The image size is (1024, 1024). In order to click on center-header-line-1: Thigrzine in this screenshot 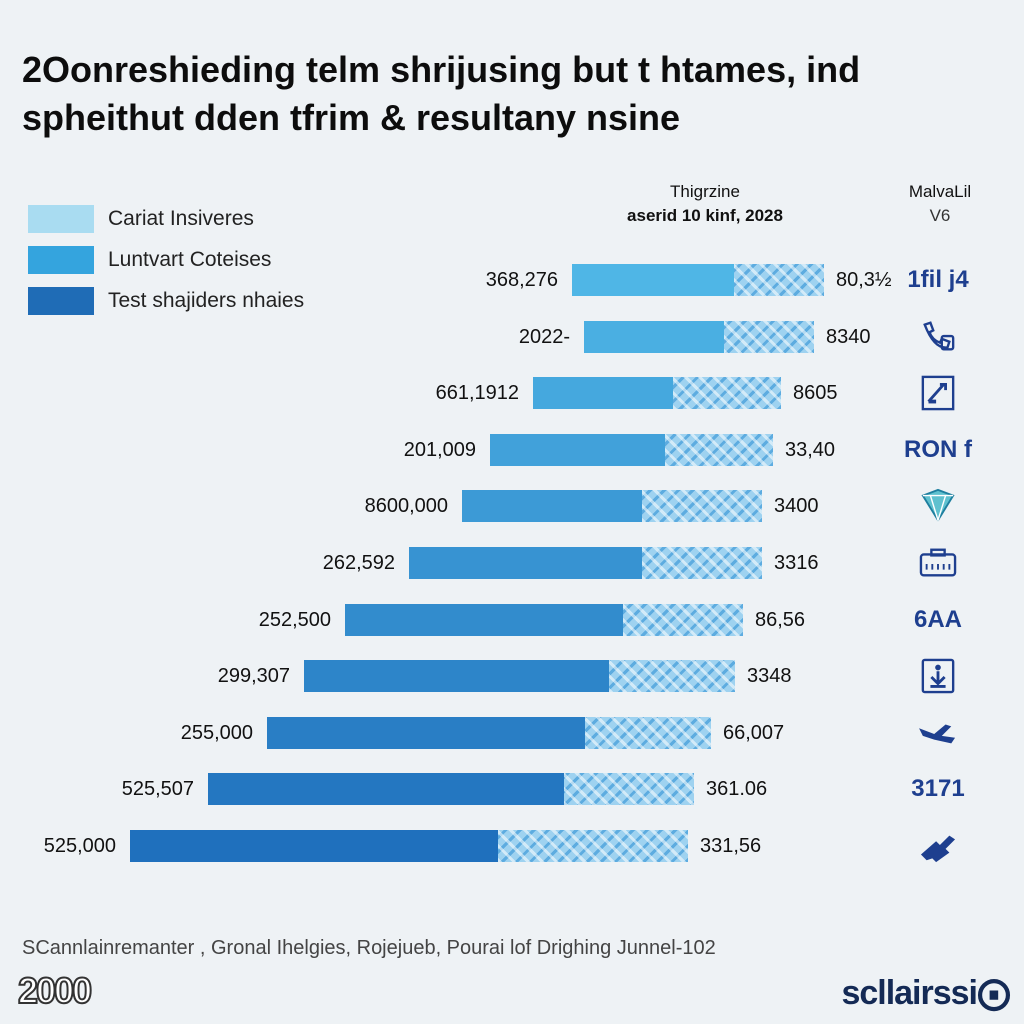, I will do `click(705, 191)`.